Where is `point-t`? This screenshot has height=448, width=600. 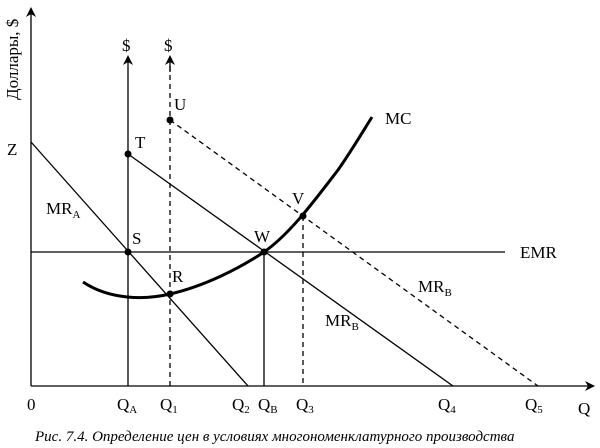 point-t is located at coordinates (128, 154).